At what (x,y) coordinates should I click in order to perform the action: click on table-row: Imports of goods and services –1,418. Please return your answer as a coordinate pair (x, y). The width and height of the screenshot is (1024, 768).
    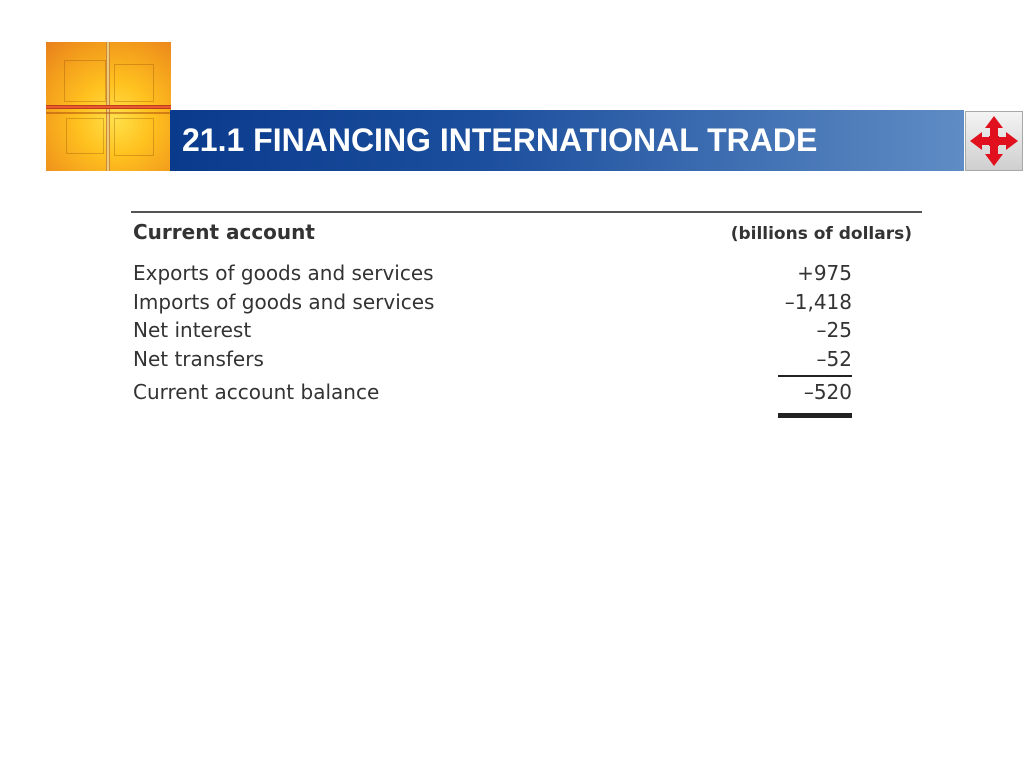
    Looking at the image, I should click on (526, 304).